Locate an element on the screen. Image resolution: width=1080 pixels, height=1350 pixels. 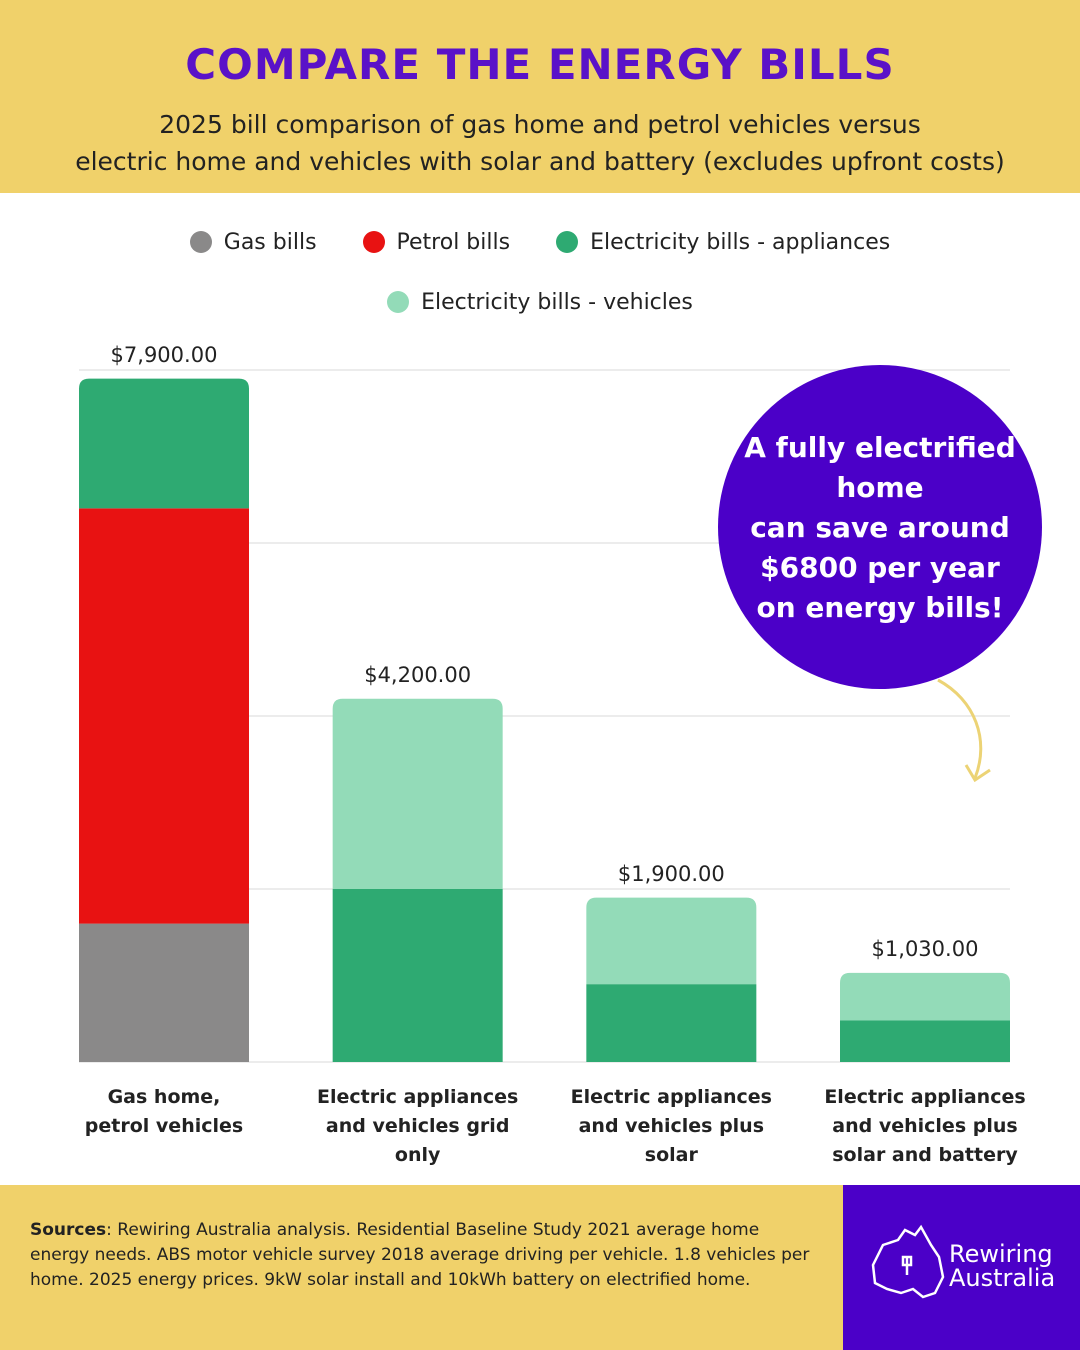
logo-map is located at coordinates (908, 1261).